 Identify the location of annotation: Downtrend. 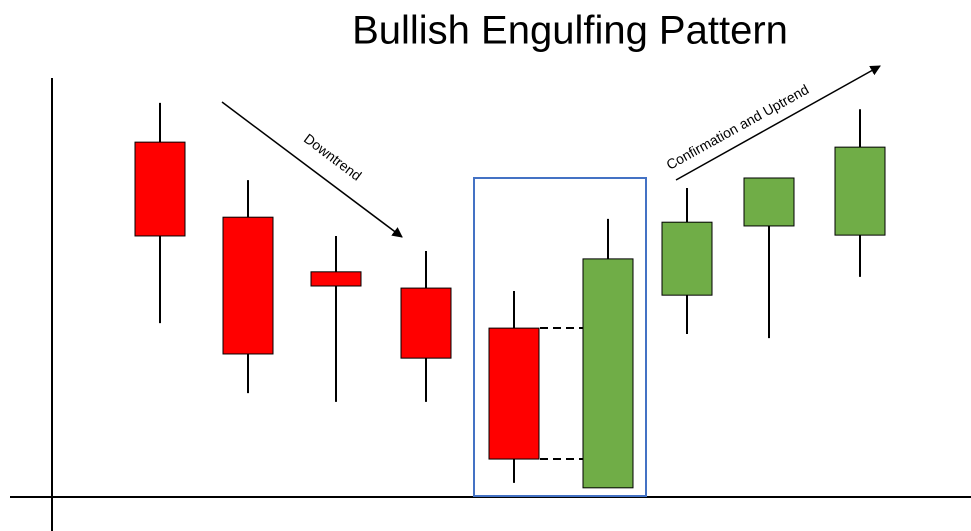
(333, 157).